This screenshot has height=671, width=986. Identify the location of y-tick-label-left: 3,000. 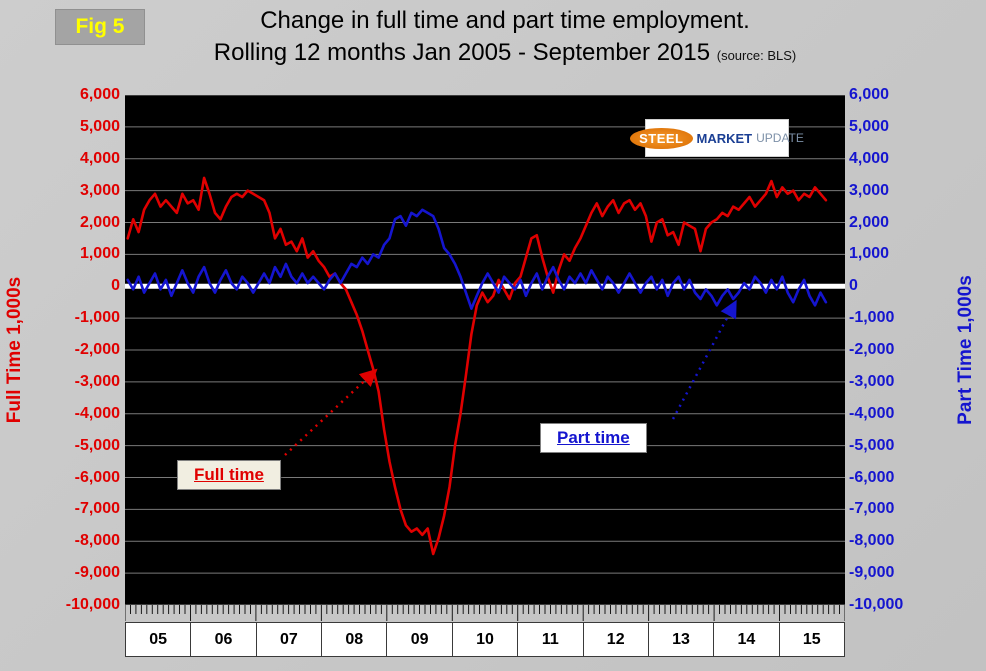
(99, 190).